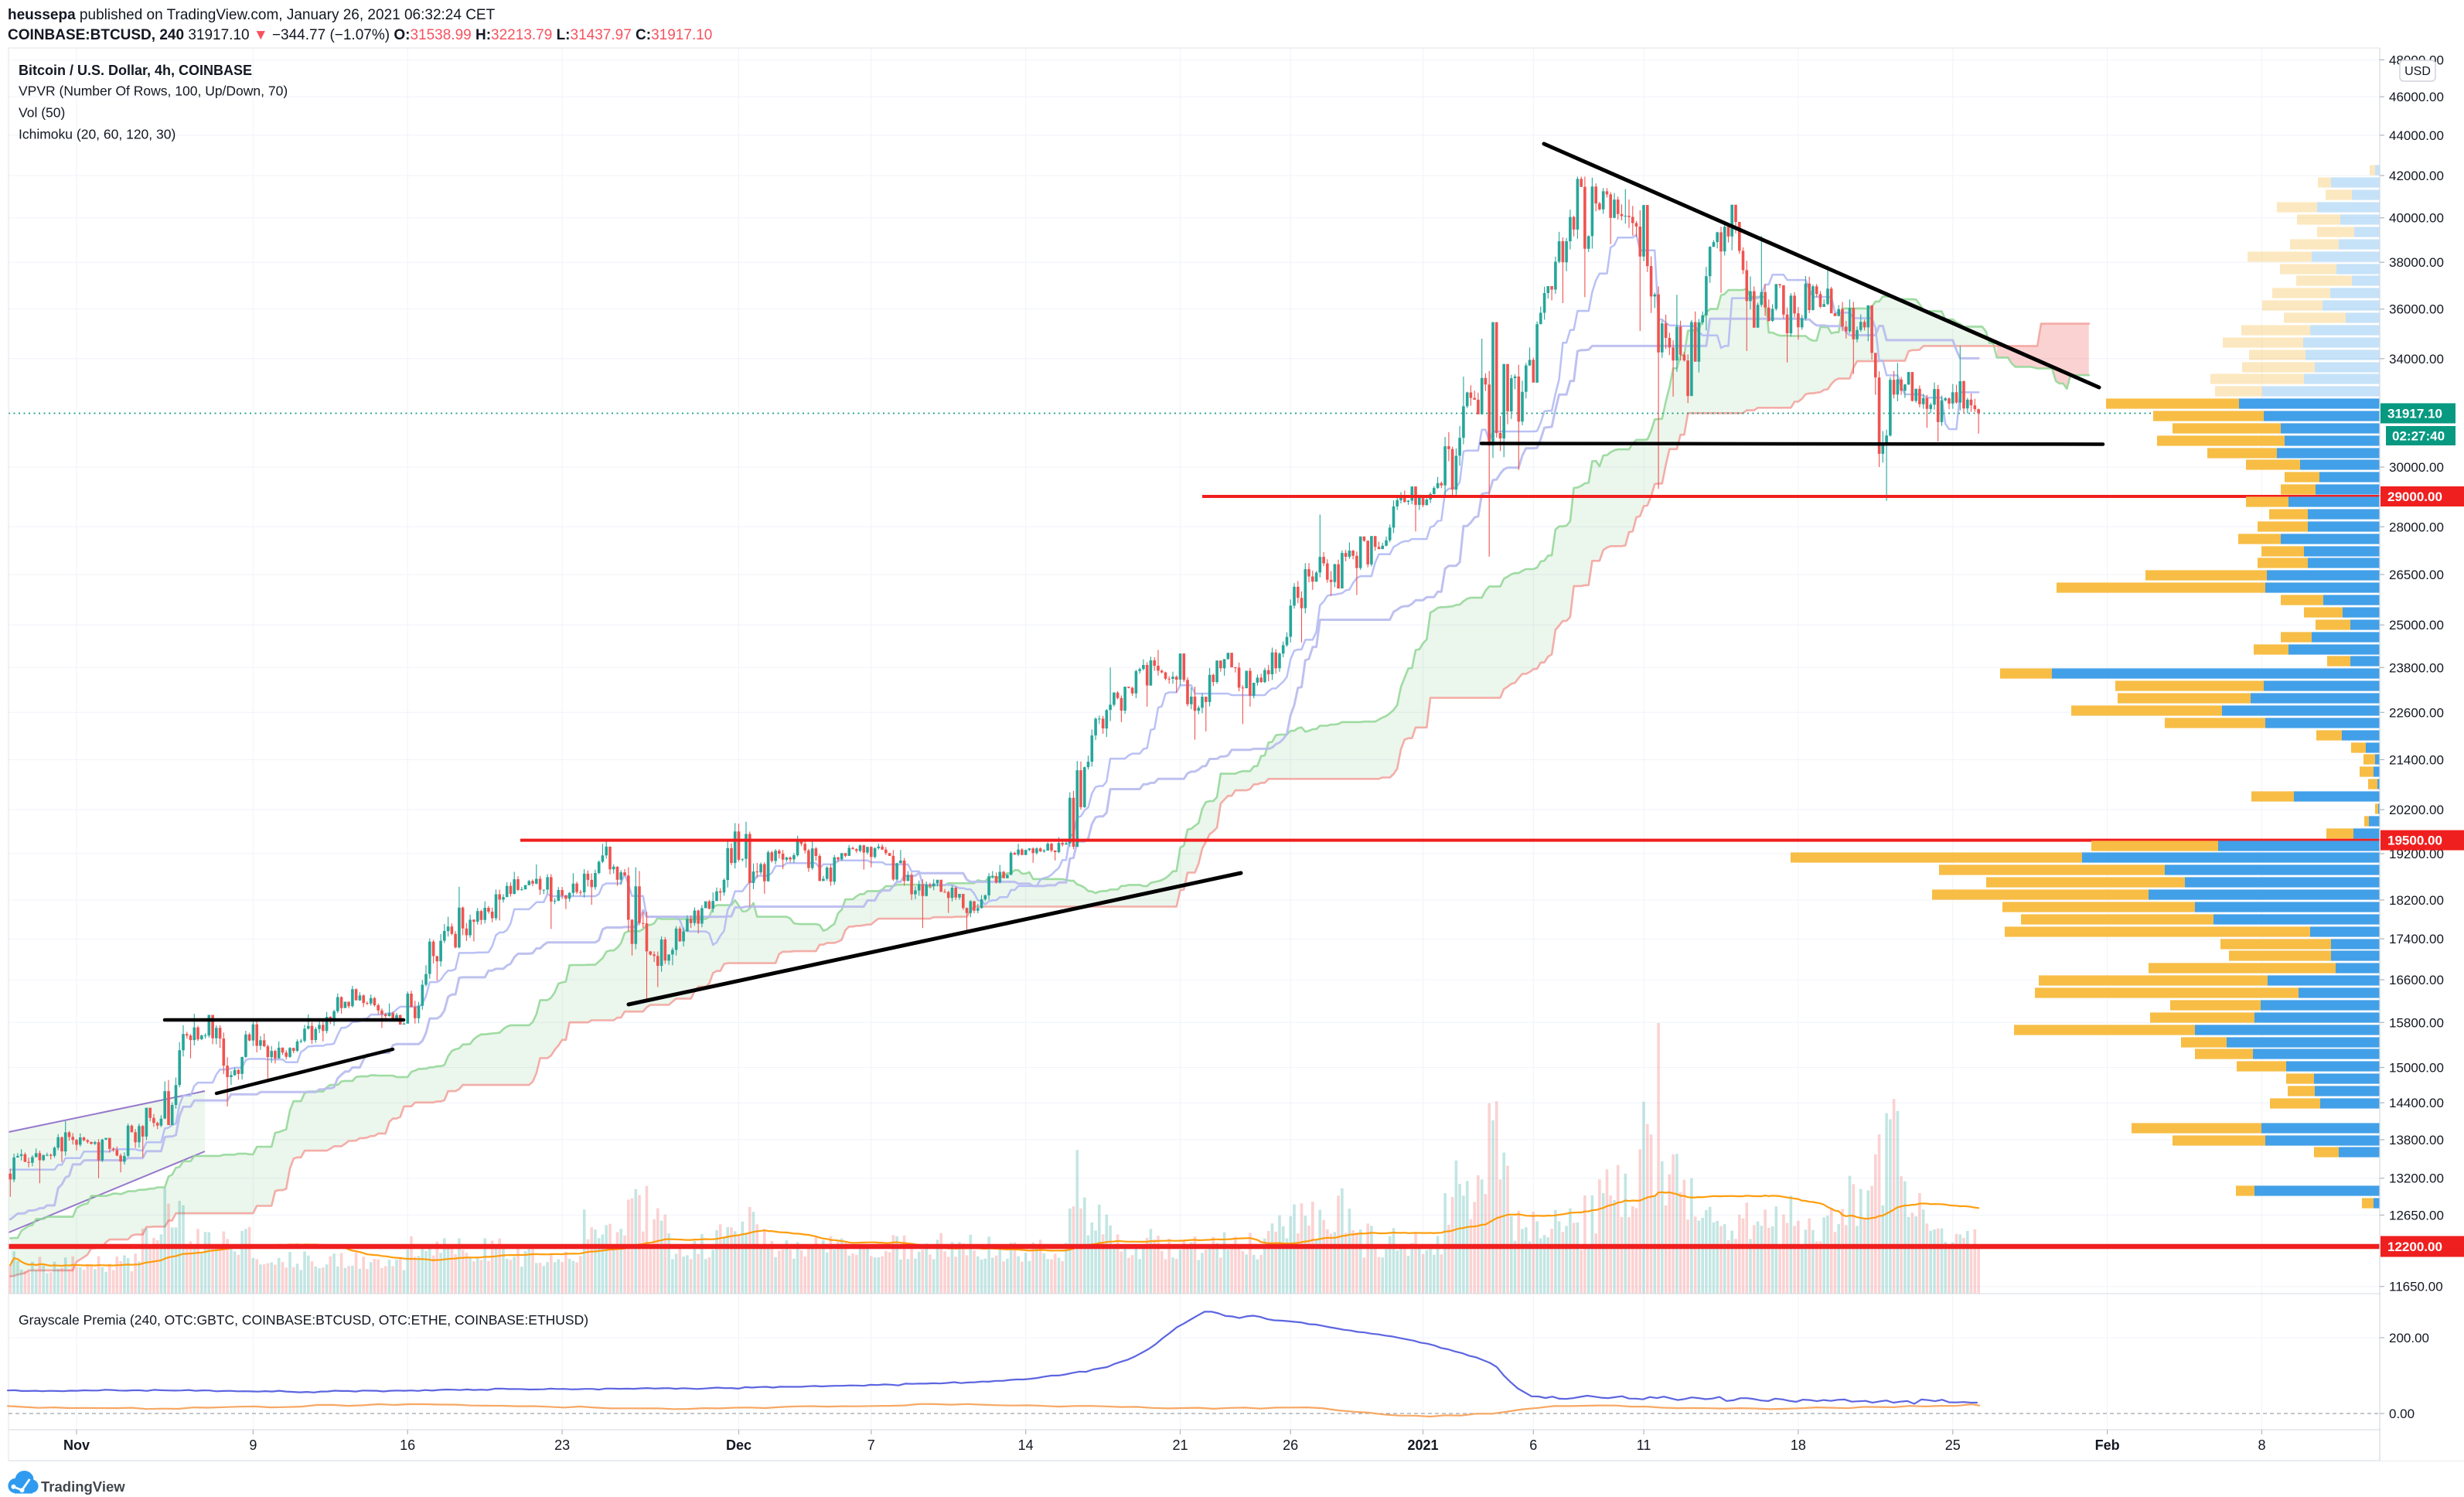  I want to click on svg-text: 21, so click(1180, 1445).